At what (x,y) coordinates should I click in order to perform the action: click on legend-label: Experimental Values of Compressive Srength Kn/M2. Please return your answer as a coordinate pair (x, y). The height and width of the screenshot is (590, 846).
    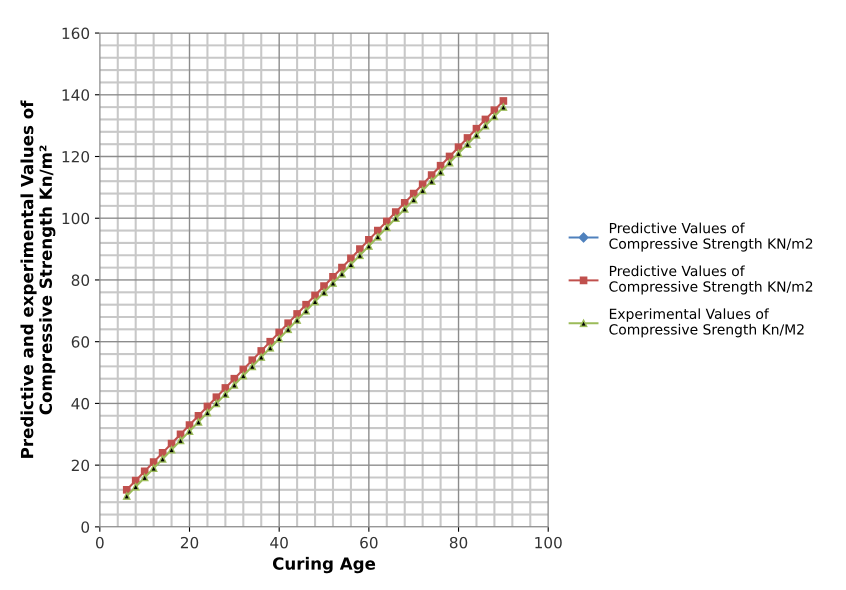
    Looking at the image, I should click on (706, 323).